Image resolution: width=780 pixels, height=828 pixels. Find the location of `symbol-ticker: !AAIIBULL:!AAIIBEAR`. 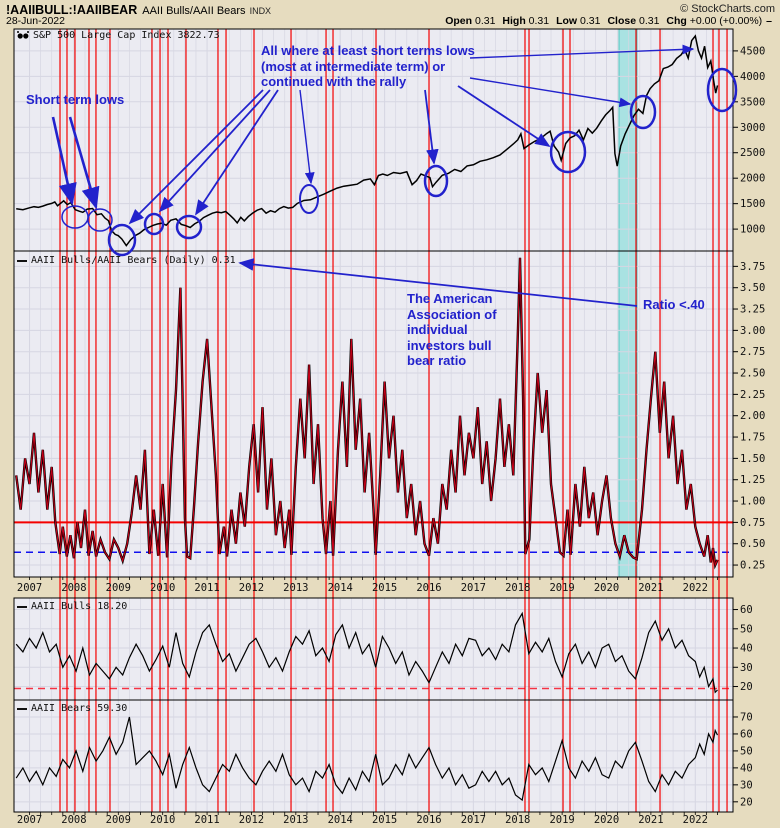

symbol-ticker: !AAIIBULL:!AAIIBEAR is located at coordinates (72, 10).